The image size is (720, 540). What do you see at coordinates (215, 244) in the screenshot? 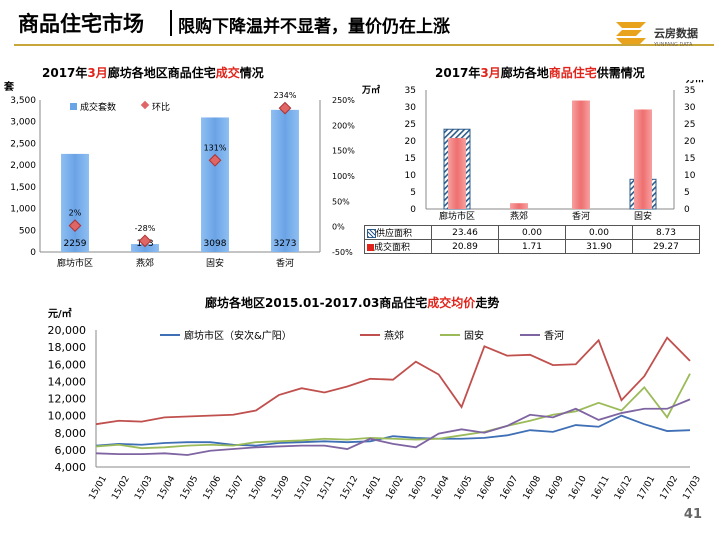
I see `chart1-bar-label: 3098` at bounding box center [215, 244].